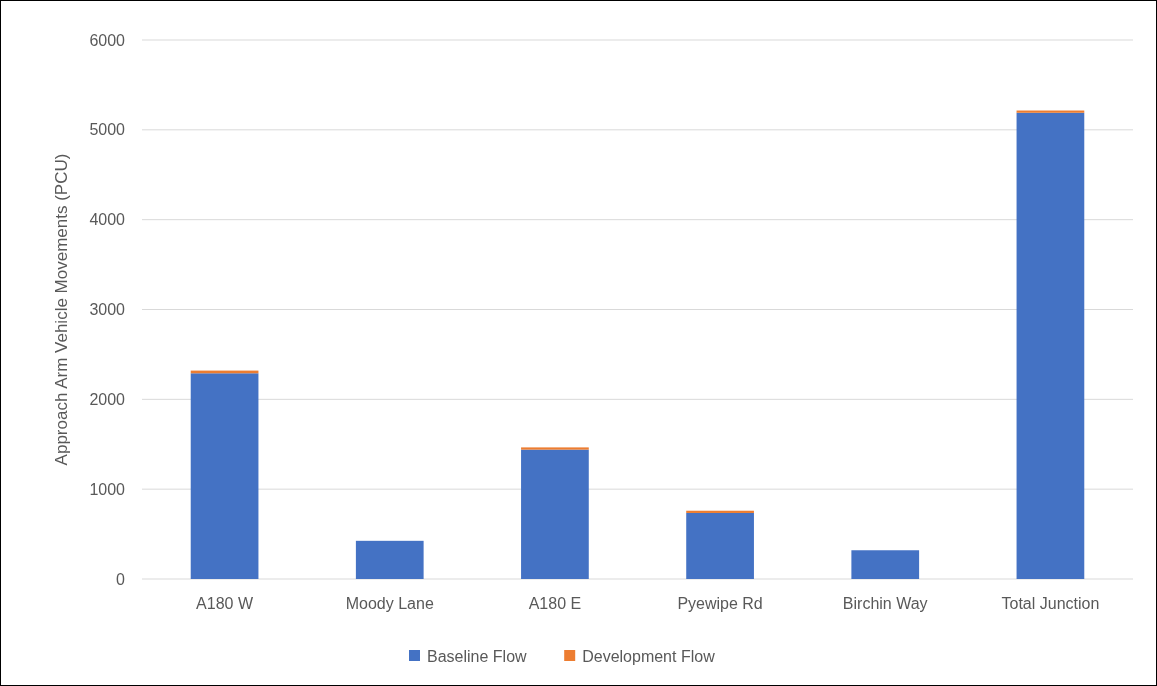 Image resolution: width=1157 pixels, height=686 pixels. I want to click on x-tick-label: Pyewipe Rd, so click(720, 603).